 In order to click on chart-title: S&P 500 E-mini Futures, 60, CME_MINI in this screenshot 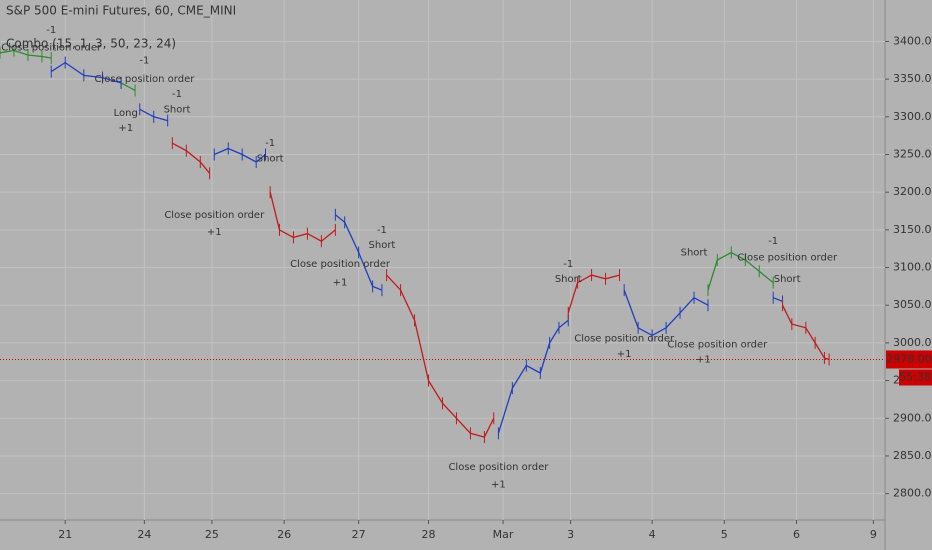, I will do `click(121, 11)`.